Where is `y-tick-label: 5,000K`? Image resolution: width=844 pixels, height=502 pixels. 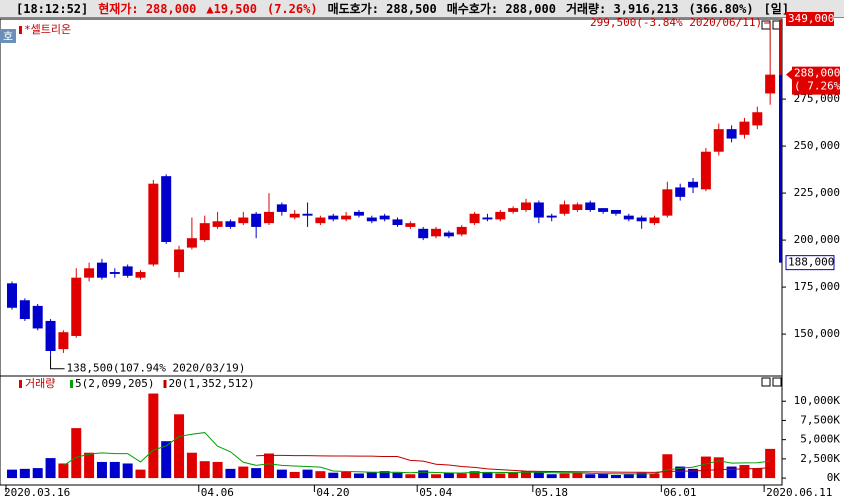 y-tick-label: 5,000K is located at coordinates (820, 439).